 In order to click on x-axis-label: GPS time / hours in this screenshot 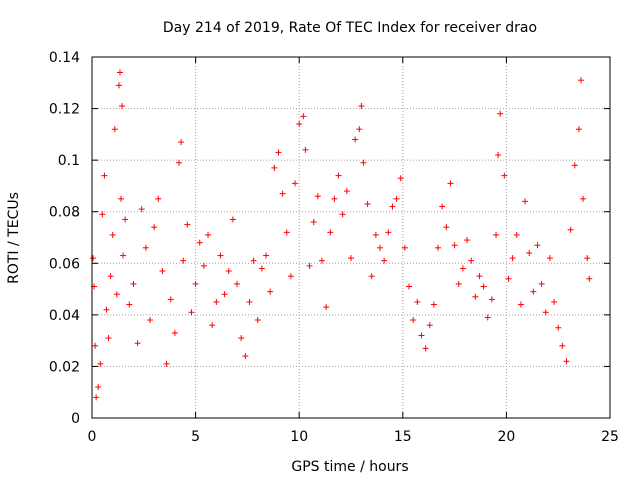, I will do `click(349, 467)`.